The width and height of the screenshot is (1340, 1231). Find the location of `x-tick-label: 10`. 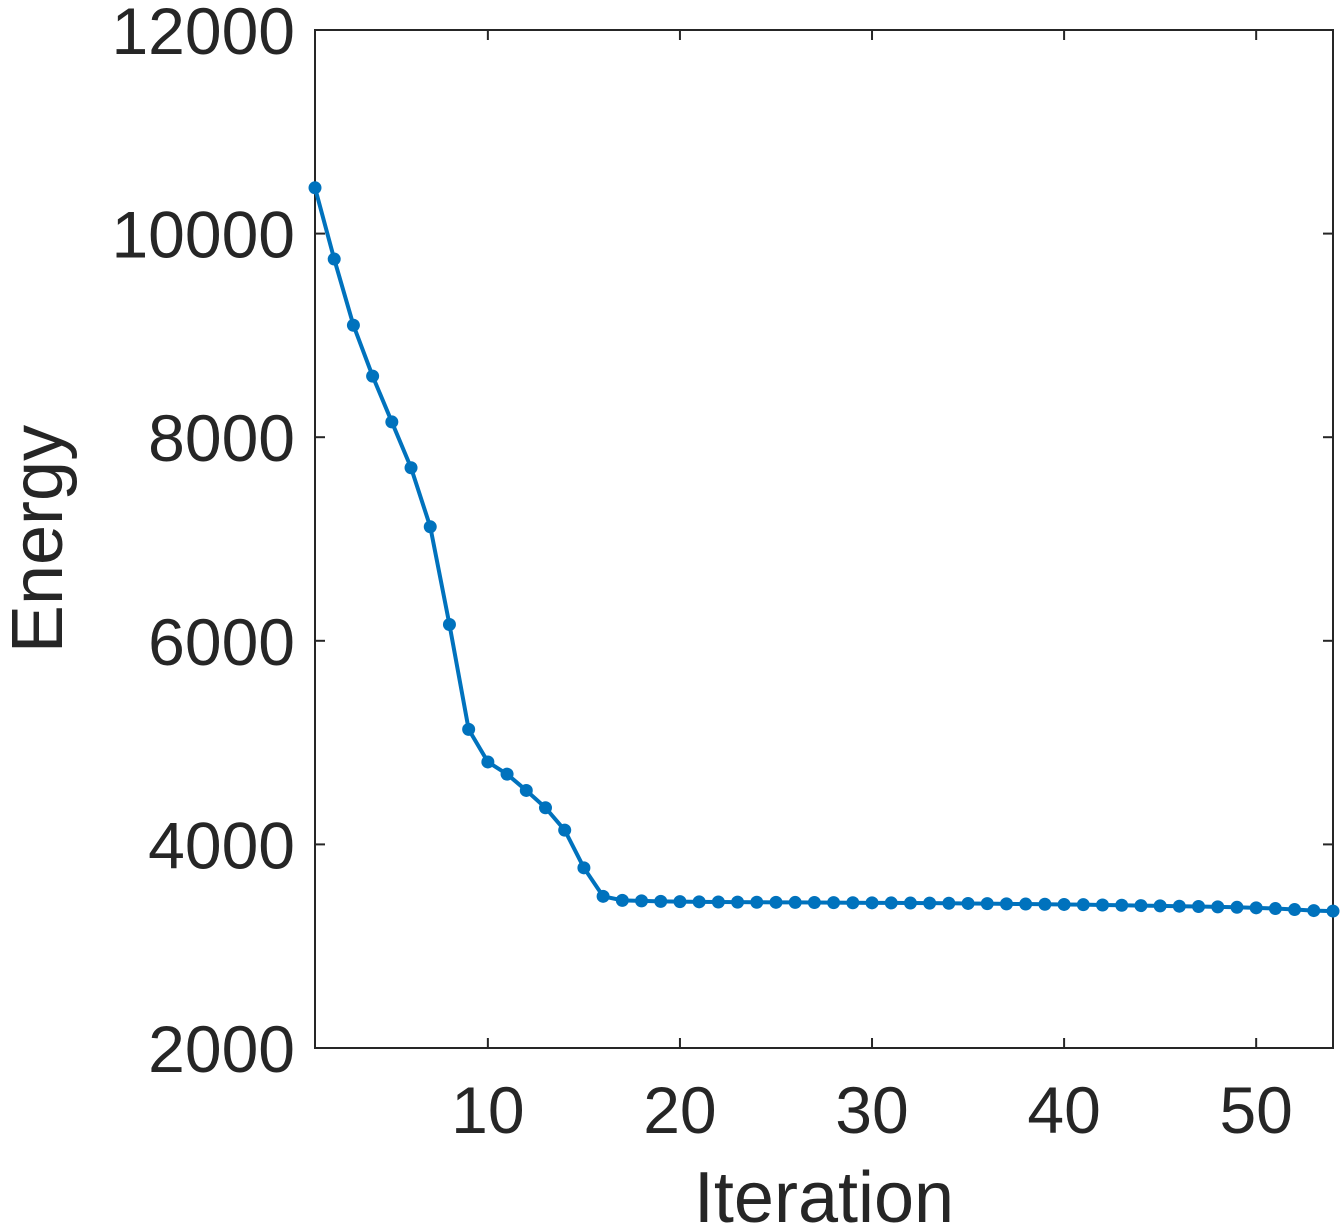

x-tick-label: 10 is located at coordinates (487, 1110).